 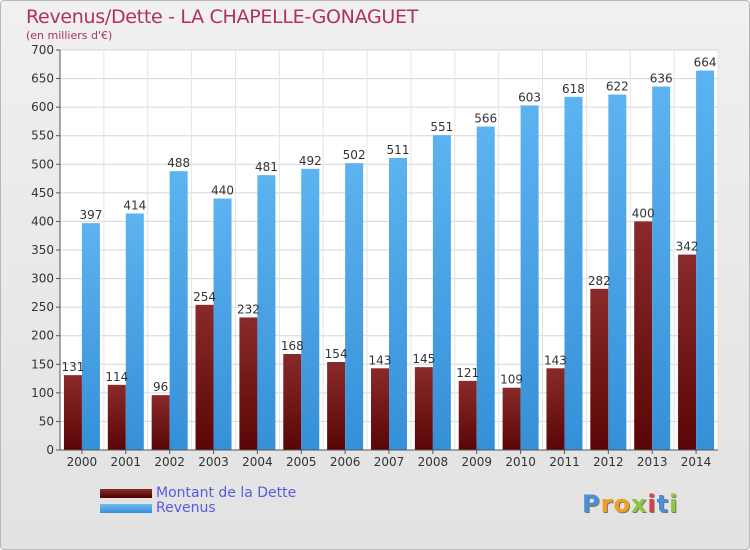 I want to click on data-label-dette: 254, so click(x=204, y=297).